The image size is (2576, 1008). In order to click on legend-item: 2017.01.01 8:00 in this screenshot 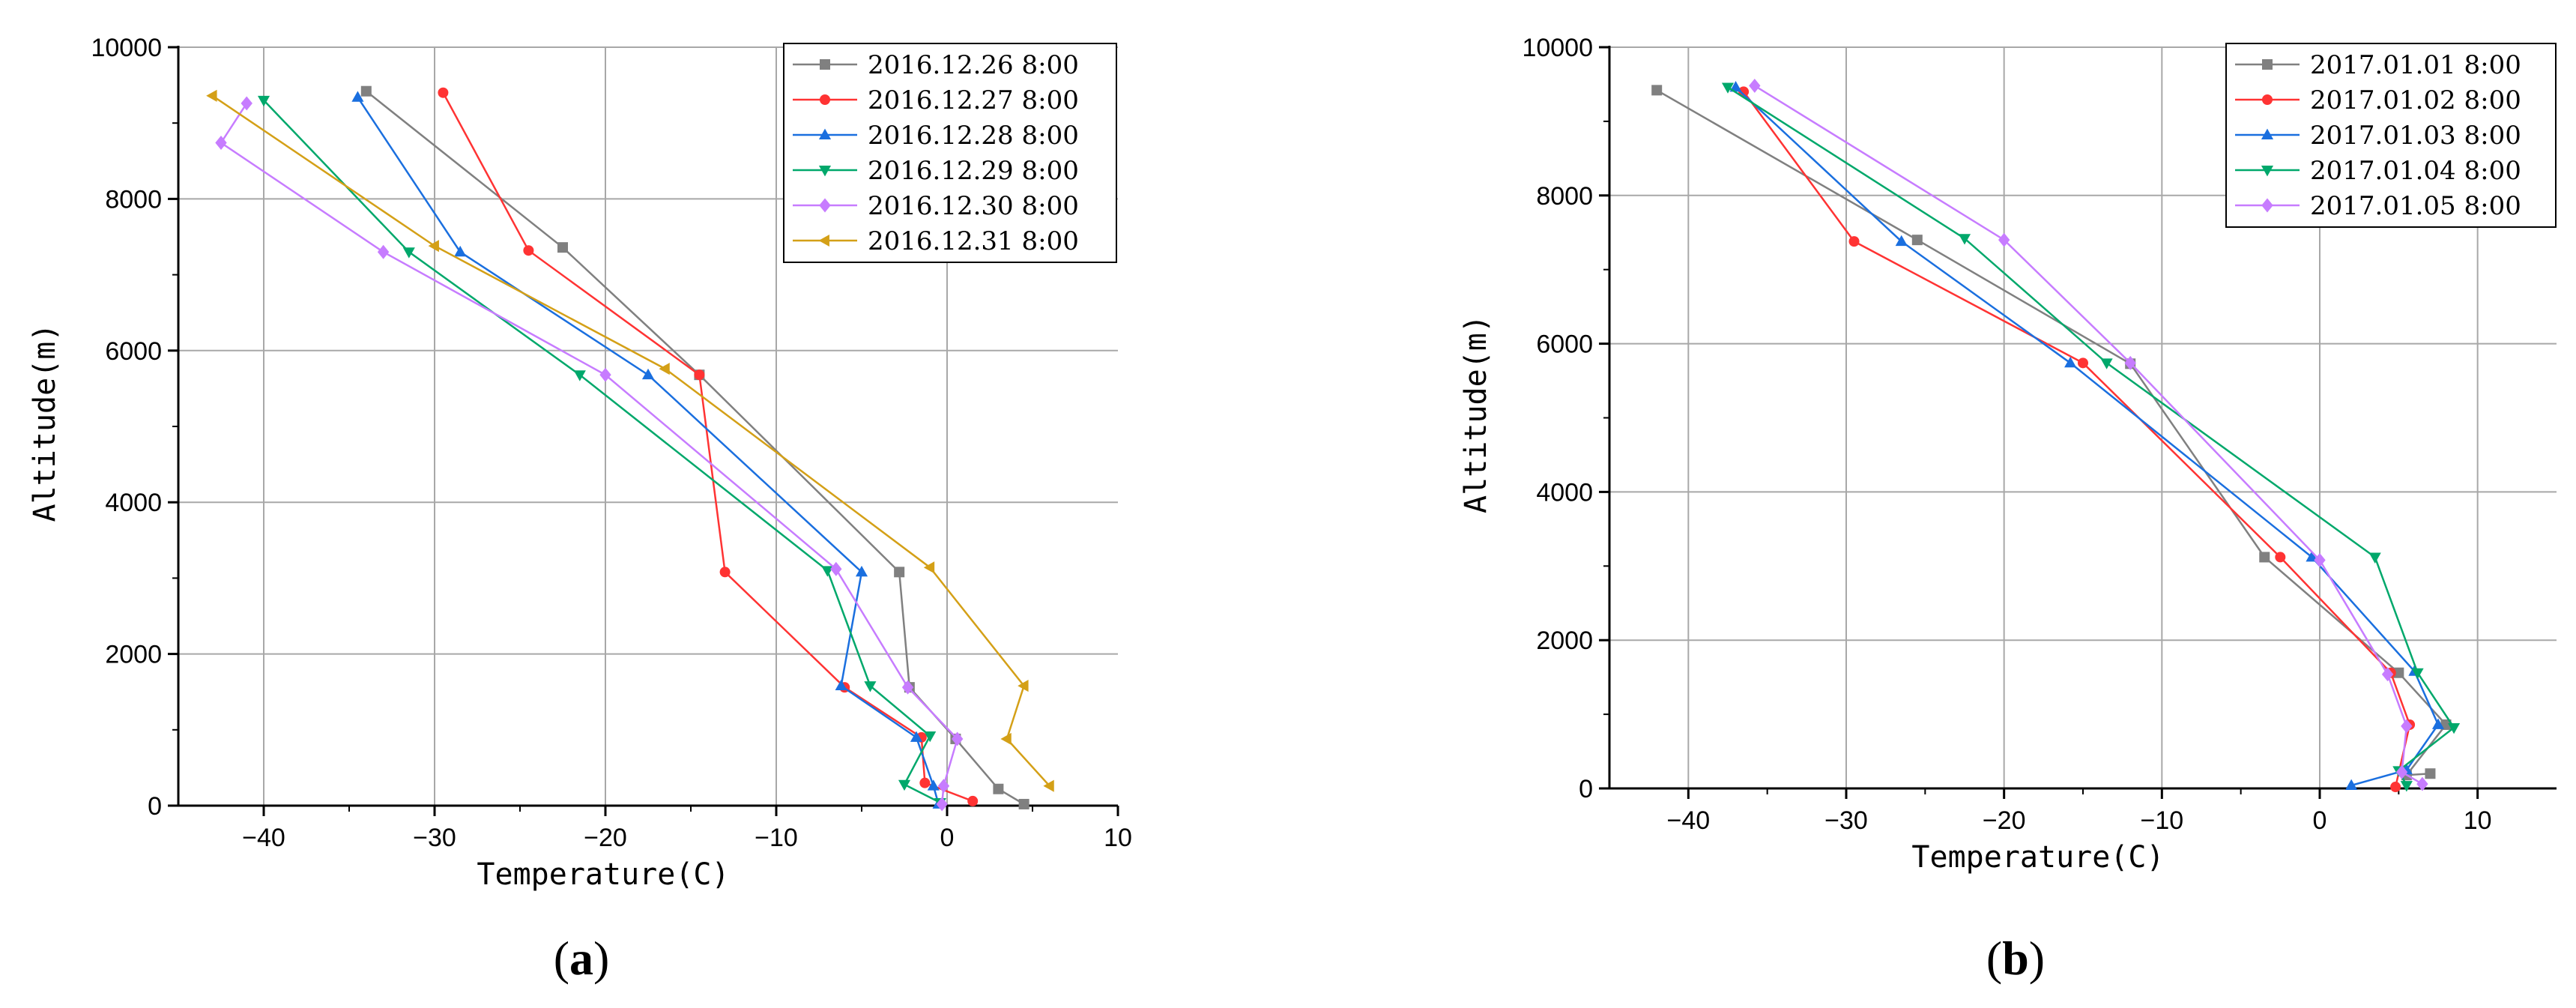, I will do `click(2378, 65)`.